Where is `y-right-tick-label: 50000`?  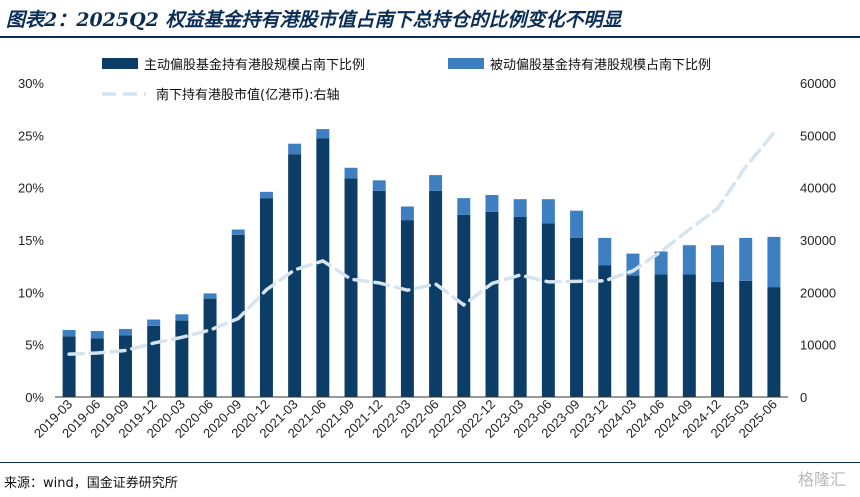 y-right-tick-label: 50000 is located at coordinates (818, 135).